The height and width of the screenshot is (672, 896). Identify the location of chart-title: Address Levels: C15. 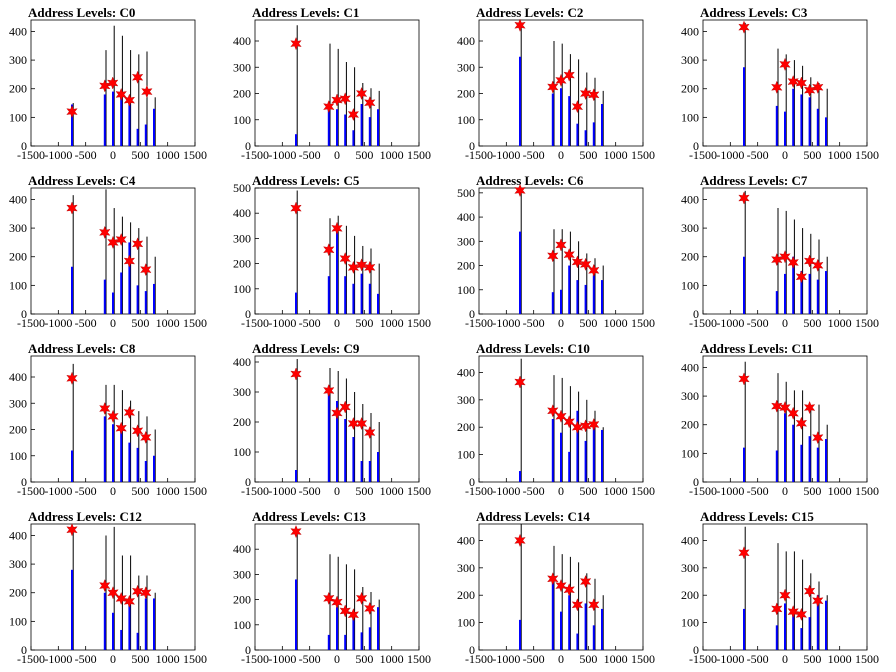
(757, 516).